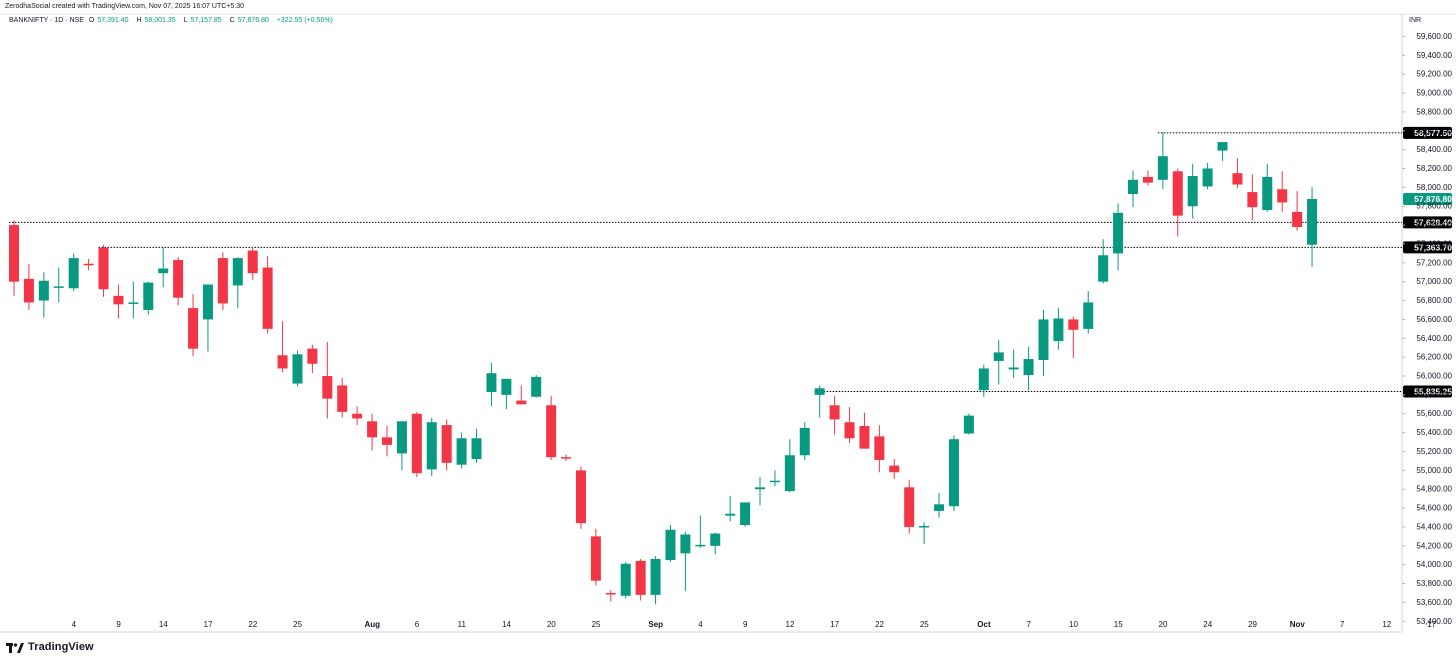 The image size is (1456, 662). I want to click on x-tick-label: 7, so click(1342, 624).